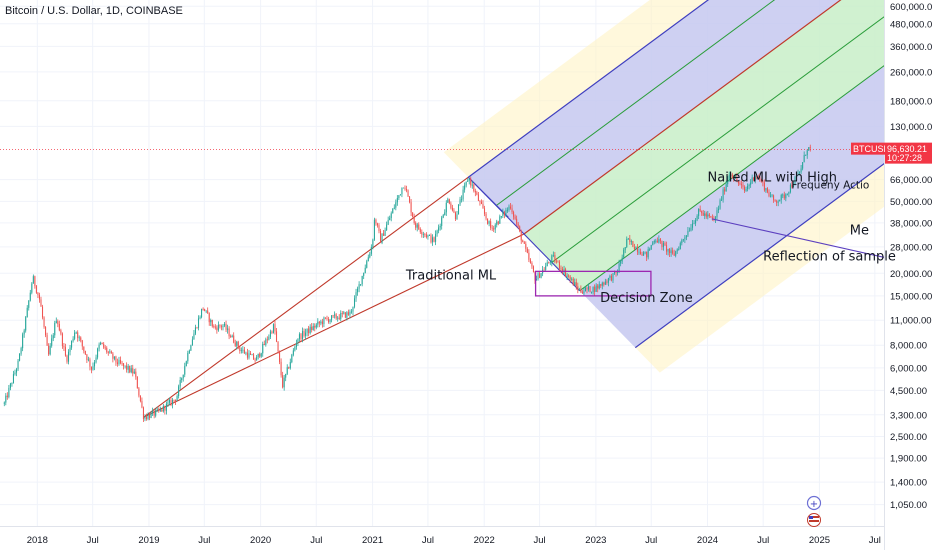  What do you see at coordinates (911, 72) in the screenshot?
I see `y-tick-label: 260,000.00` at bounding box center [911, 72].